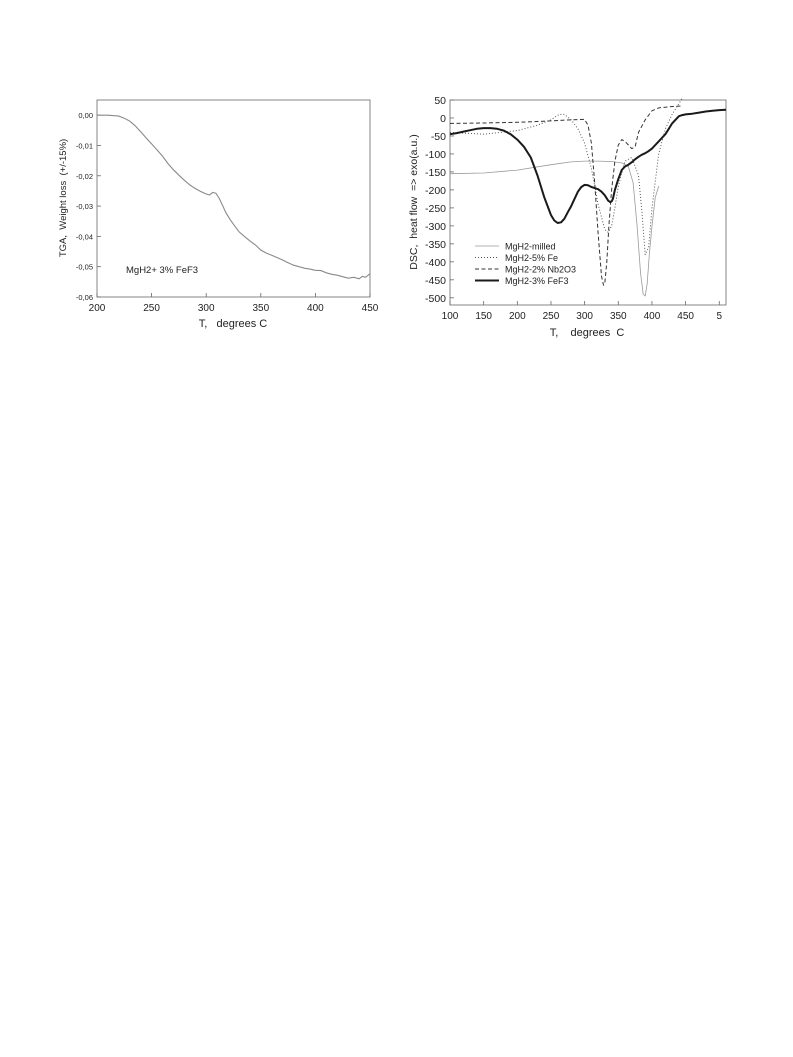 The width and height of the screenshot is (793, 1057). I want to click on dsc-y-tick-label: -350, so click(435, 245).